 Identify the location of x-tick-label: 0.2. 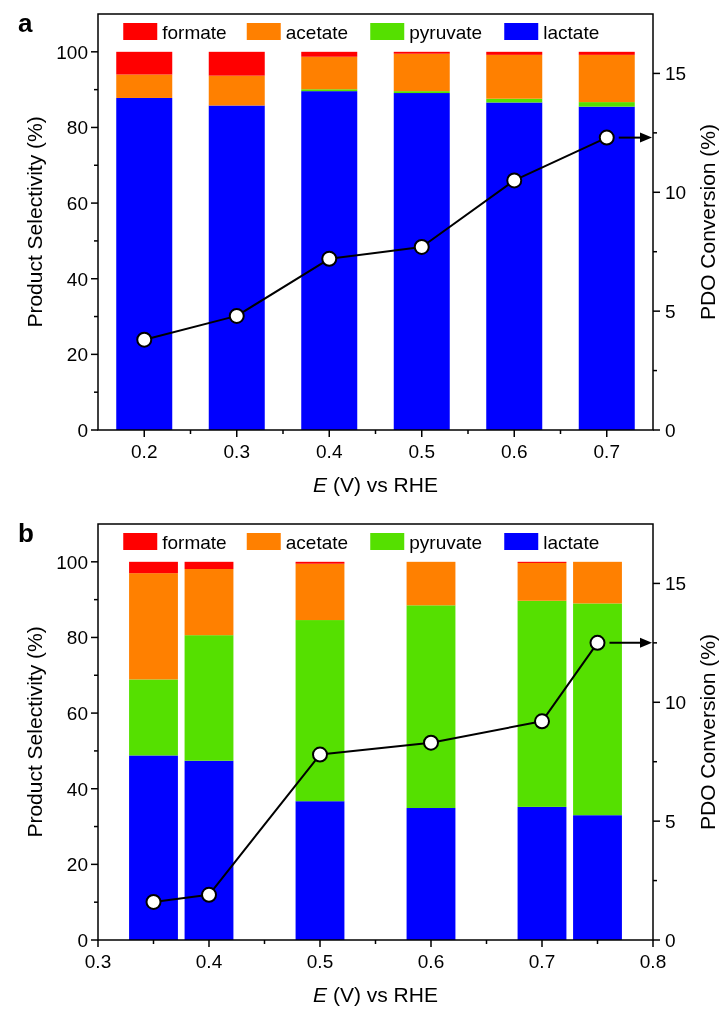
(144, 451).